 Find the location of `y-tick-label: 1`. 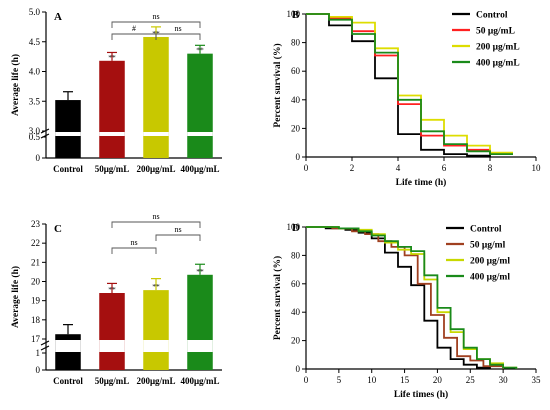

y-tick-label: 1 is located at coordinates (38, 353).